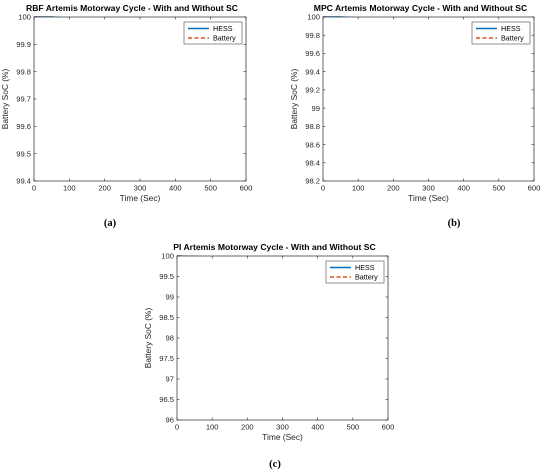  What do you see at coordinates (312, 181) in the screenshot?
I see `y-tick-label: 98.2` at bounding box center [312, 181].